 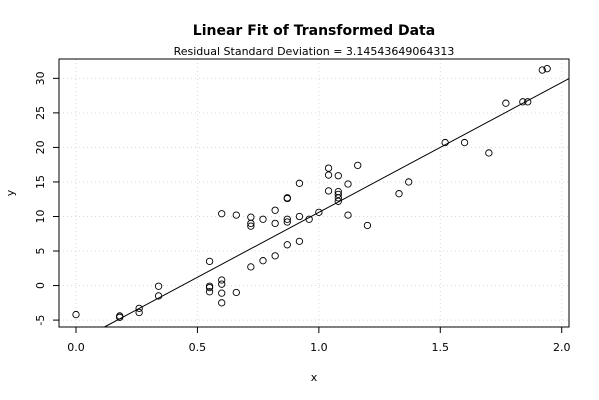 I want to click on x-tick-label: 0.0, so click(x=76, y=347).